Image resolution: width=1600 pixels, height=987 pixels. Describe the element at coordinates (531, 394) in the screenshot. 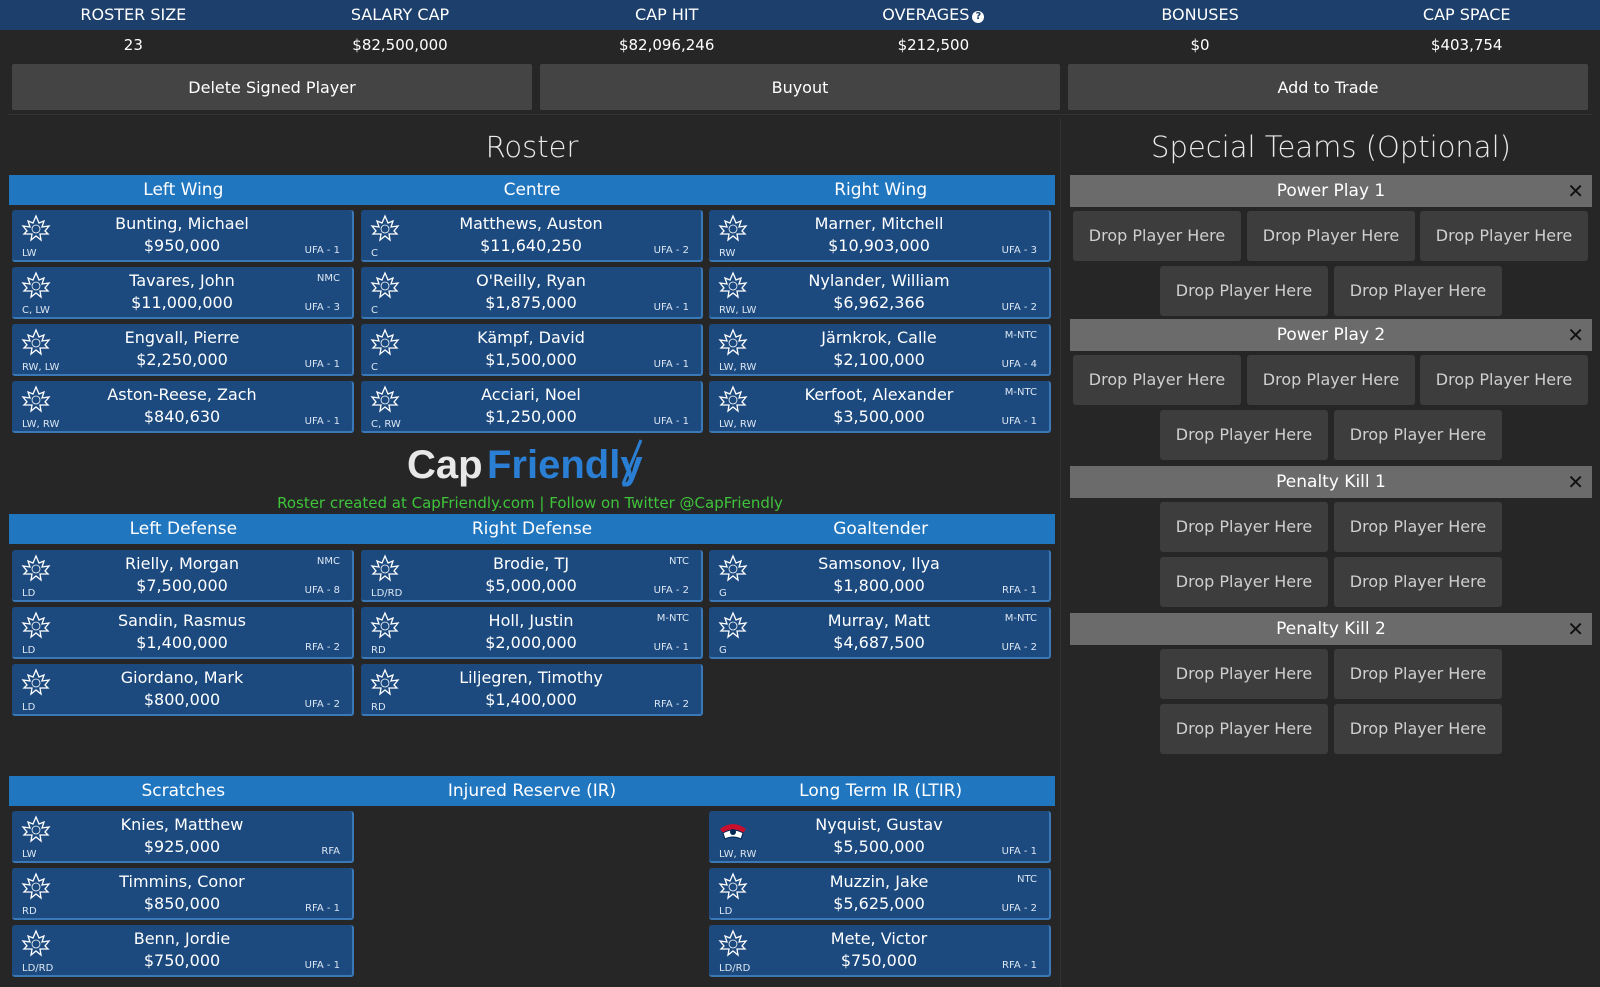

I see `player-name: Acciari, Noel` at that location.